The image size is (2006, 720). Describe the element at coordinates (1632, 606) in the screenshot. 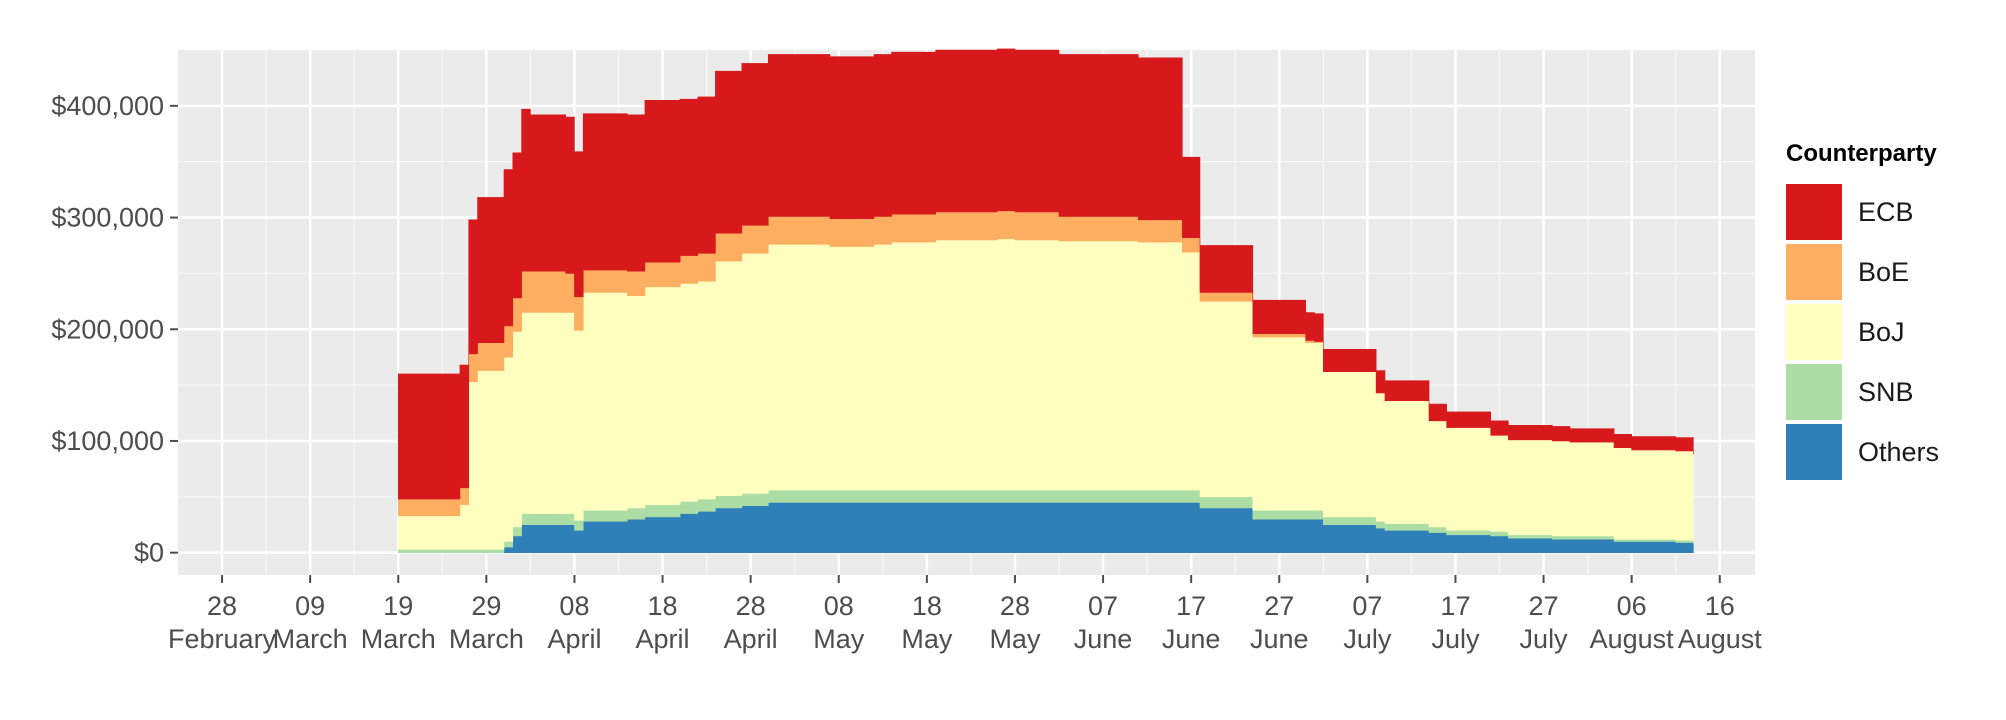

I see `x-tick-day: 06` at that location.